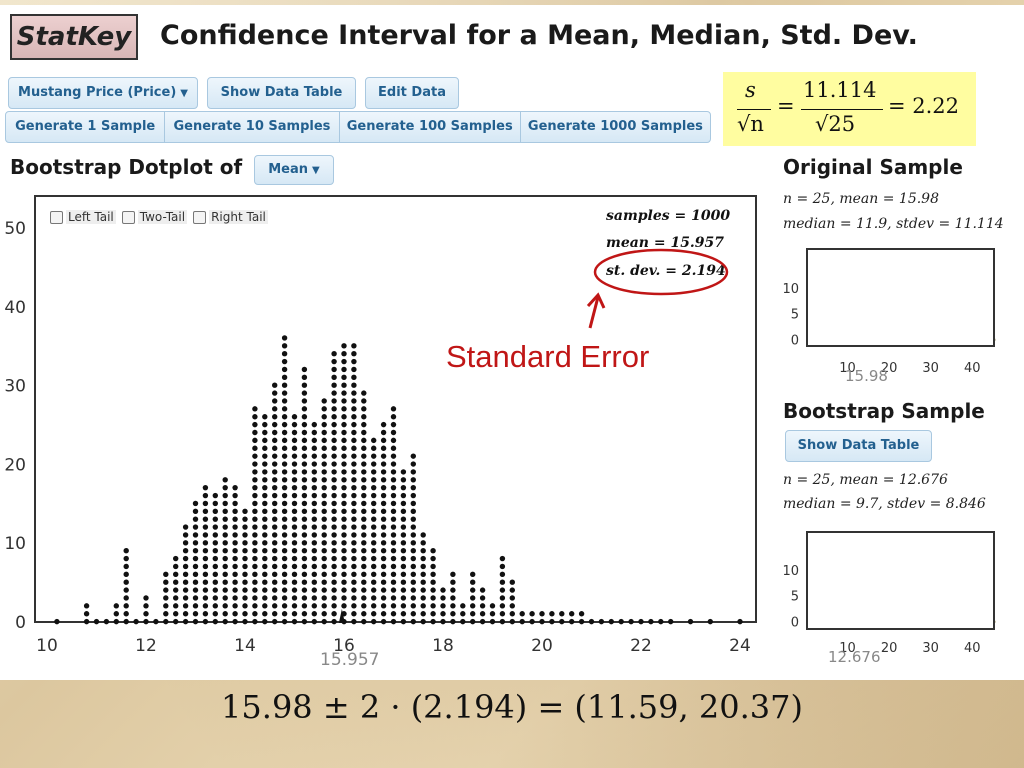 The image size is (1024, 768). Describe the element at coordinates (200, 217) in the screenshot. I see `right-tail-checkbox` at that location.